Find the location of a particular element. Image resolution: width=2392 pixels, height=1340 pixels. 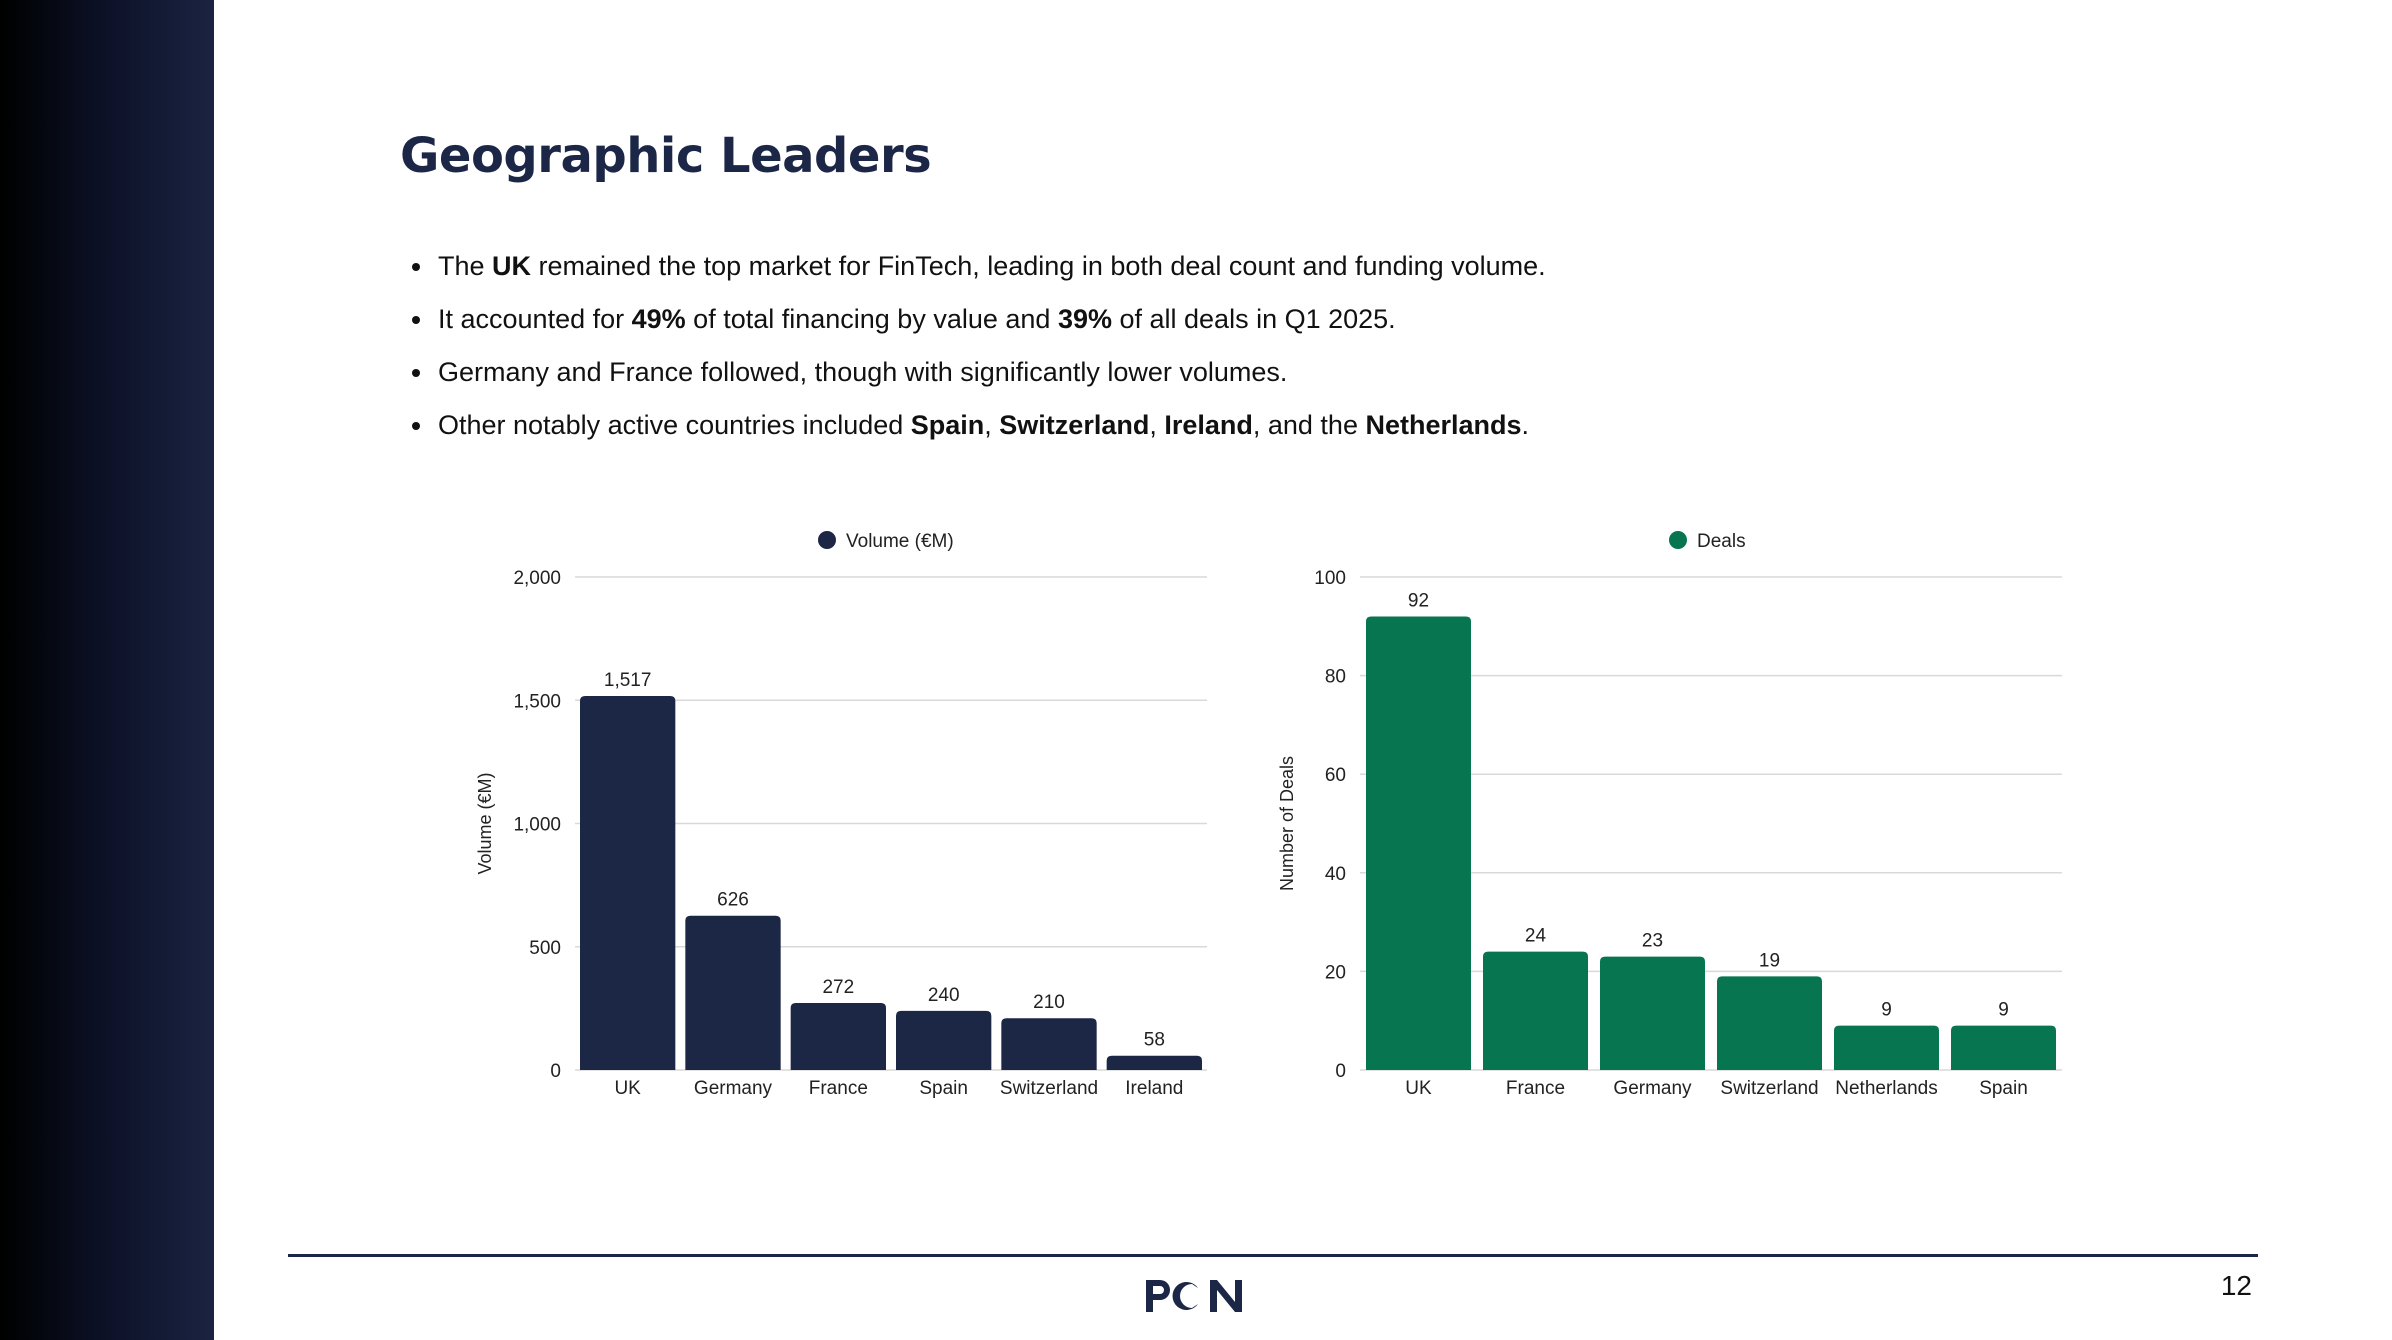

y-axis-label: Volume (€M) is located at coordinates (485, 823).